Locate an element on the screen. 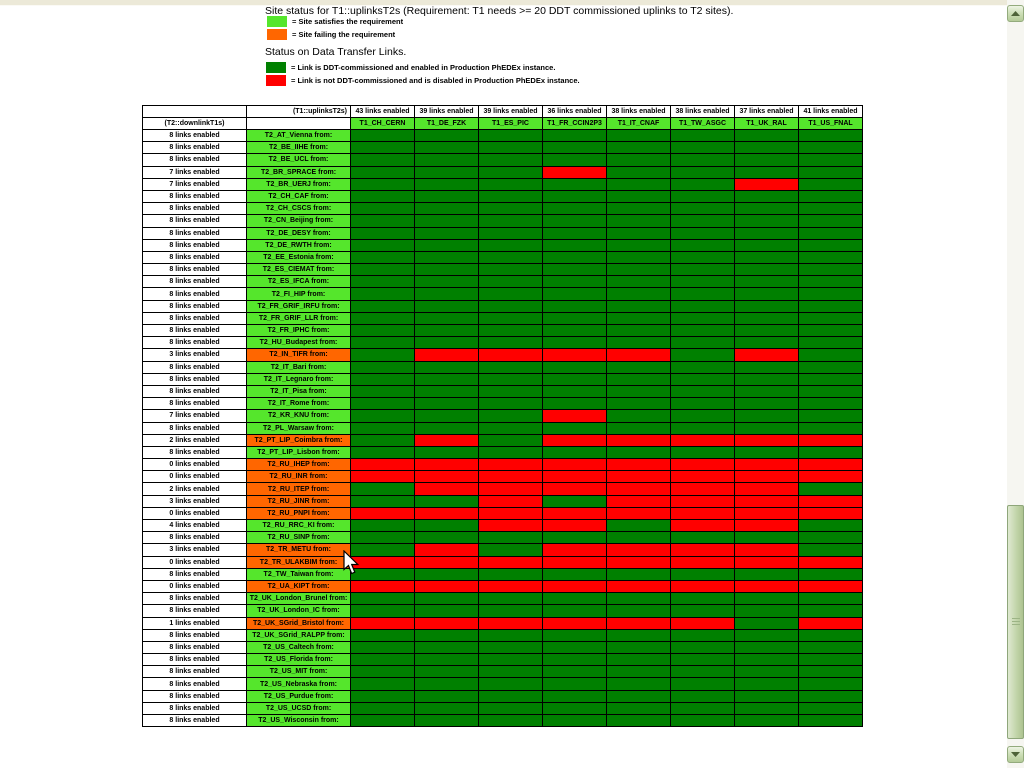  row-site-label: T2_UK_London_Brunel from: is located at coordinates (298, 599).